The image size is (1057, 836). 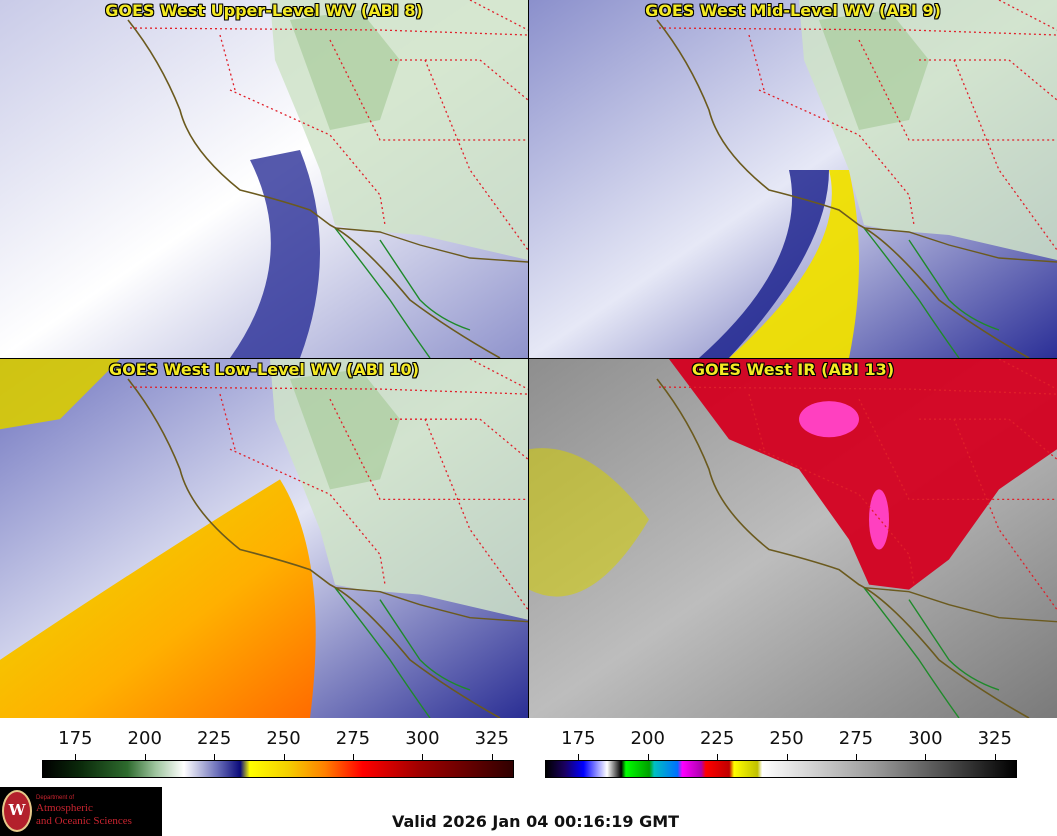 I want to click on uw-seal-icon: W, so click(x=17, y=811).